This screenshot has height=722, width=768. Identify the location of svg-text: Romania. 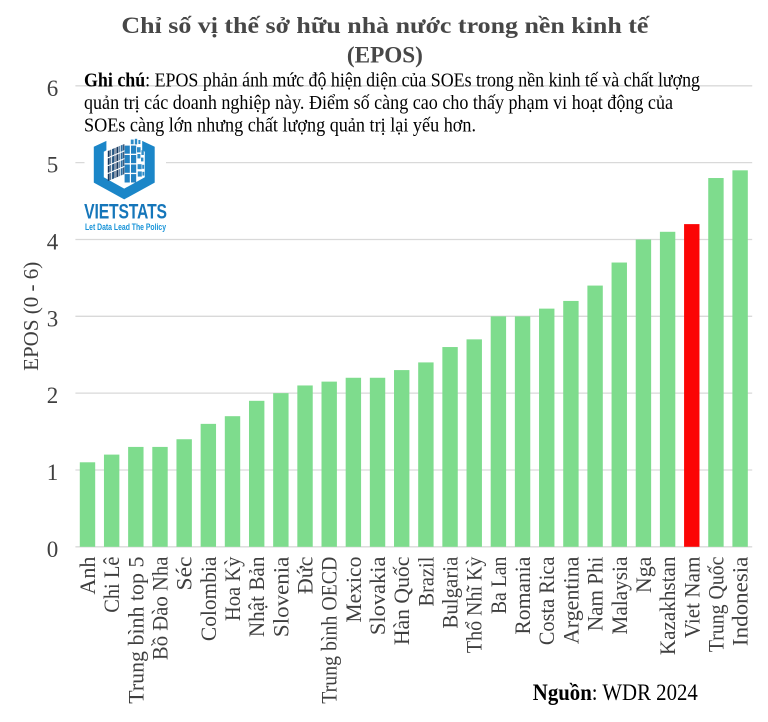
(522, 595).